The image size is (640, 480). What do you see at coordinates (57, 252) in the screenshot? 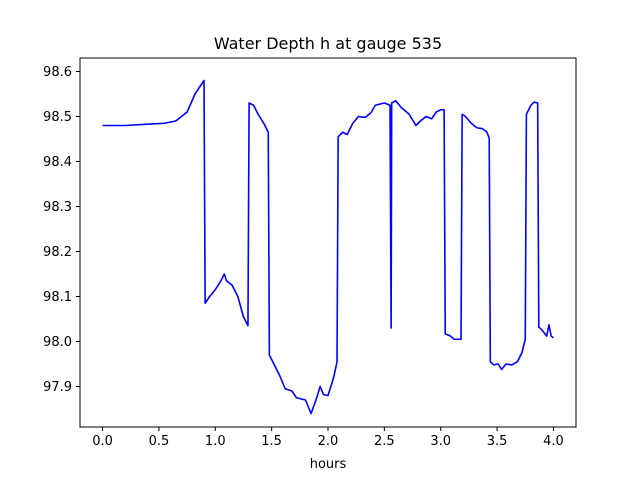
I see `y-tick-label: 98.2` at bounding box center [57, 252].